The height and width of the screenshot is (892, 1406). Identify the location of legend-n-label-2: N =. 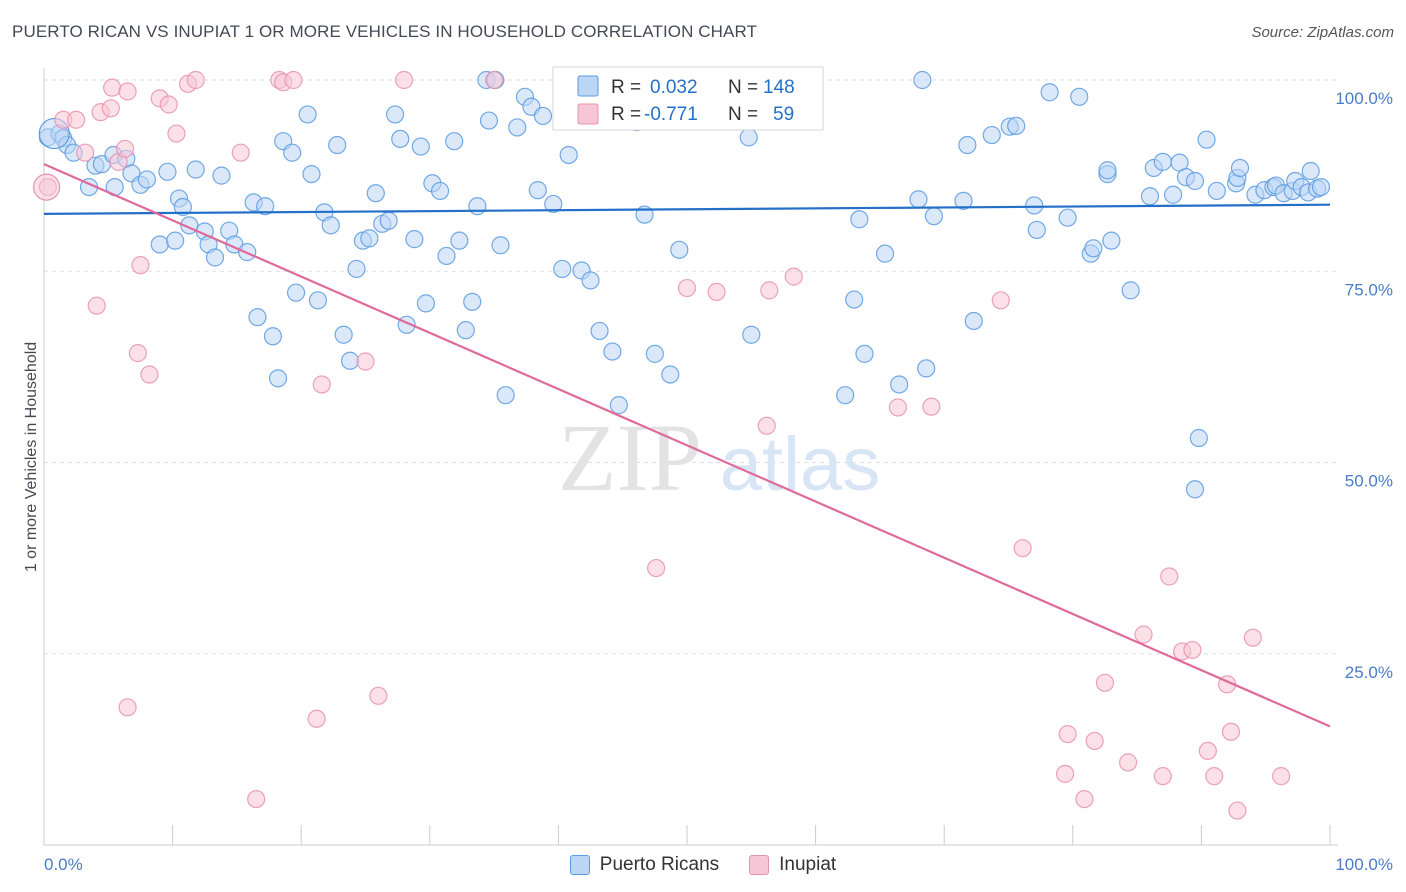
(743, 114).